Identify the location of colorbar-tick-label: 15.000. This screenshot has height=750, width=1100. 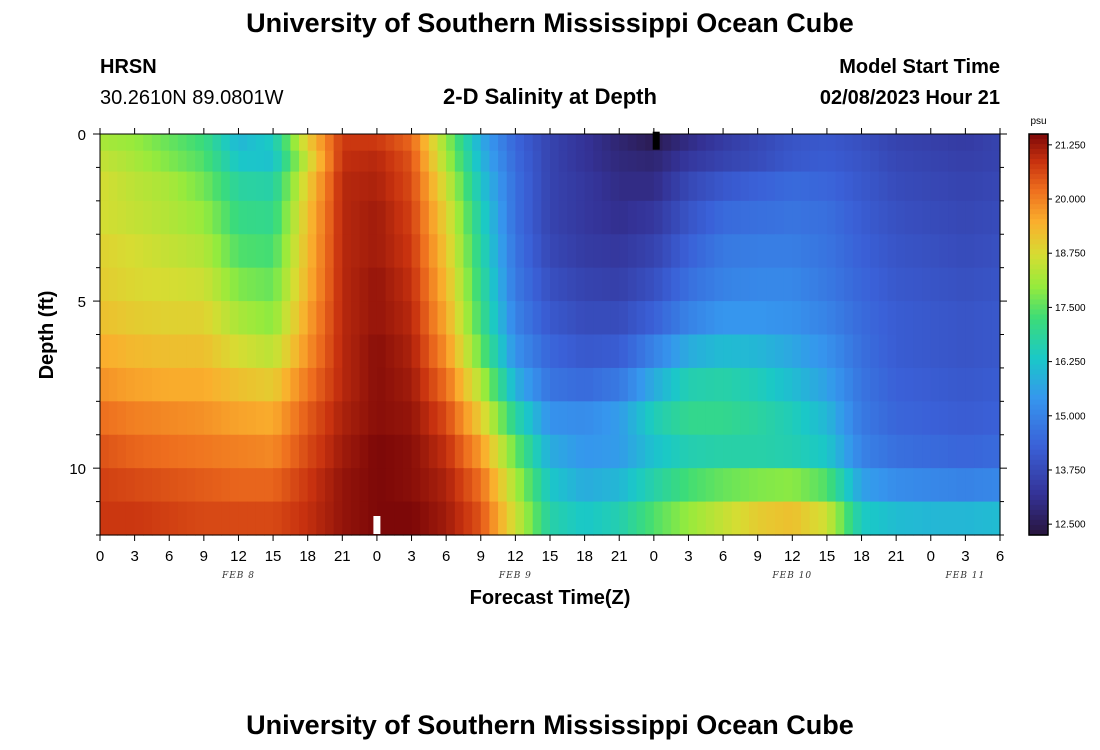
(1070, 416).